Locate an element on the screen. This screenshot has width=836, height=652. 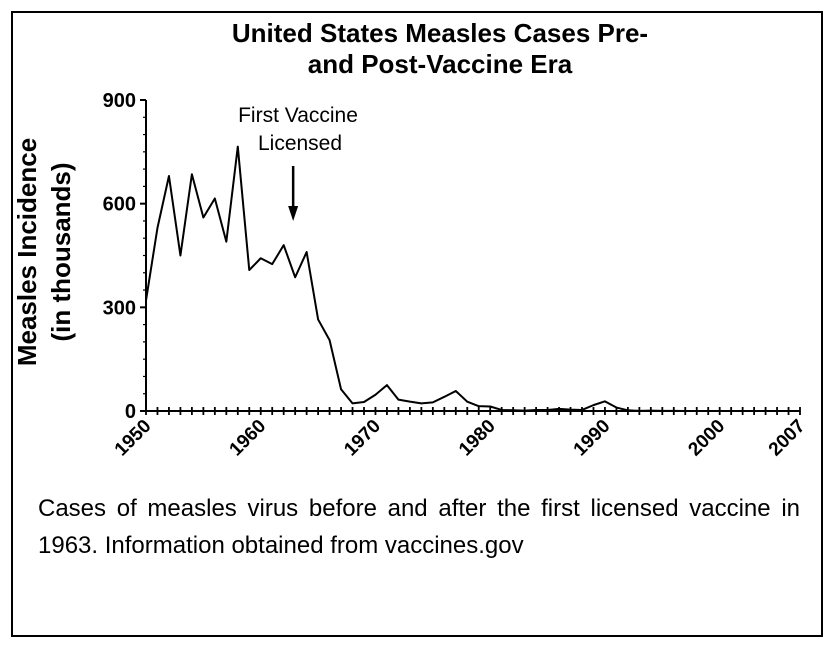
x-tick-label: 1960 is located at coordinates (248, 438).